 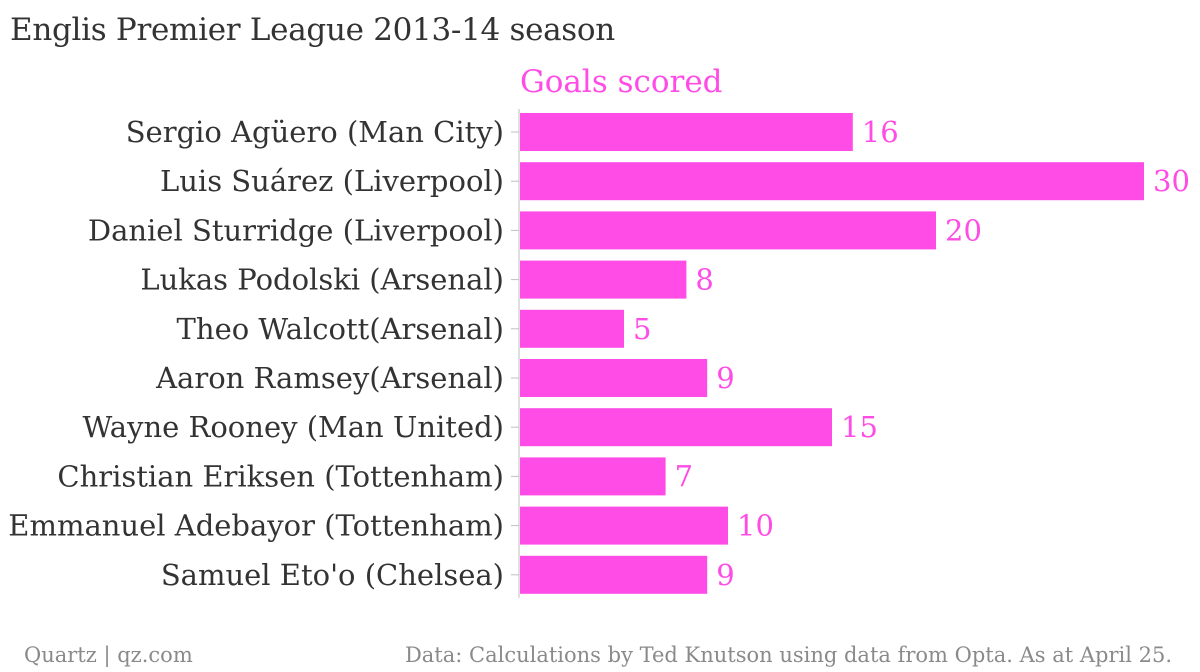 I want to click on category-label: Christian Eriksen (Tottenham), so click(x=280, y=476).